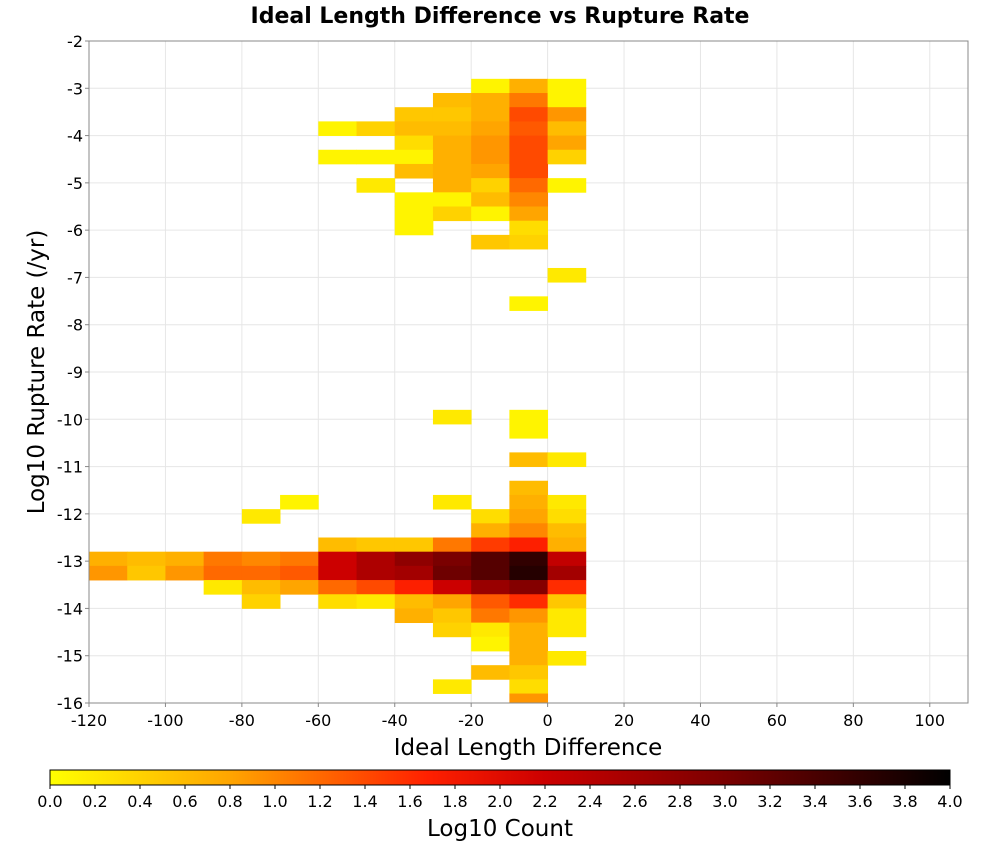 The image size is (1000, 850). Describe the element at coordinates (70, 419) in the screenshot. I see `y-tick-label: -10` at that location.